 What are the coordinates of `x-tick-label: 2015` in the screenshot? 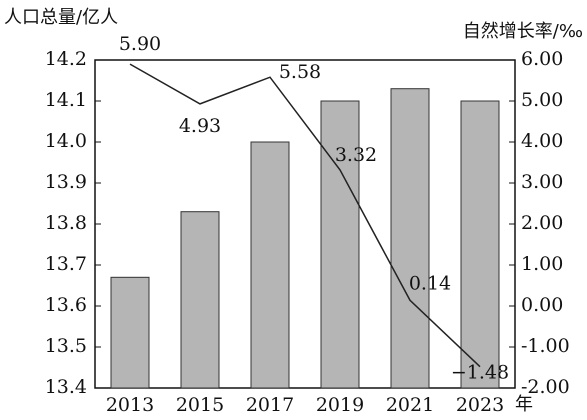 It's located at (200, 405).